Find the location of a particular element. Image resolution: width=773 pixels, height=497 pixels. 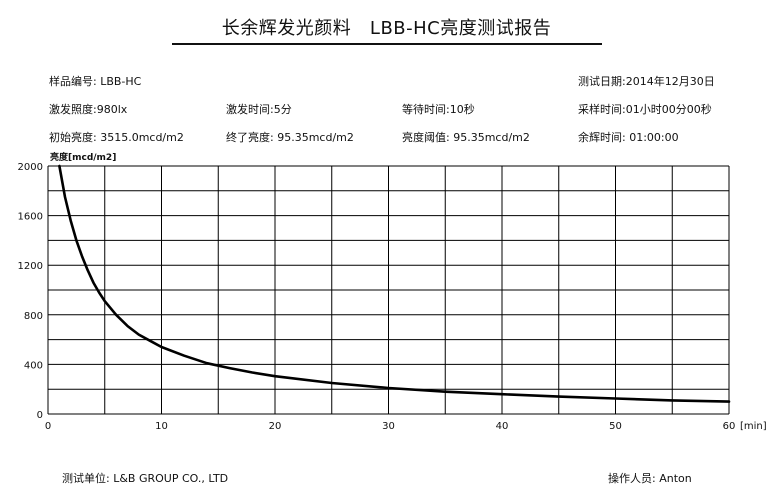

wait-time: 等待时间:10秒 is located at coordinates (438, 109).